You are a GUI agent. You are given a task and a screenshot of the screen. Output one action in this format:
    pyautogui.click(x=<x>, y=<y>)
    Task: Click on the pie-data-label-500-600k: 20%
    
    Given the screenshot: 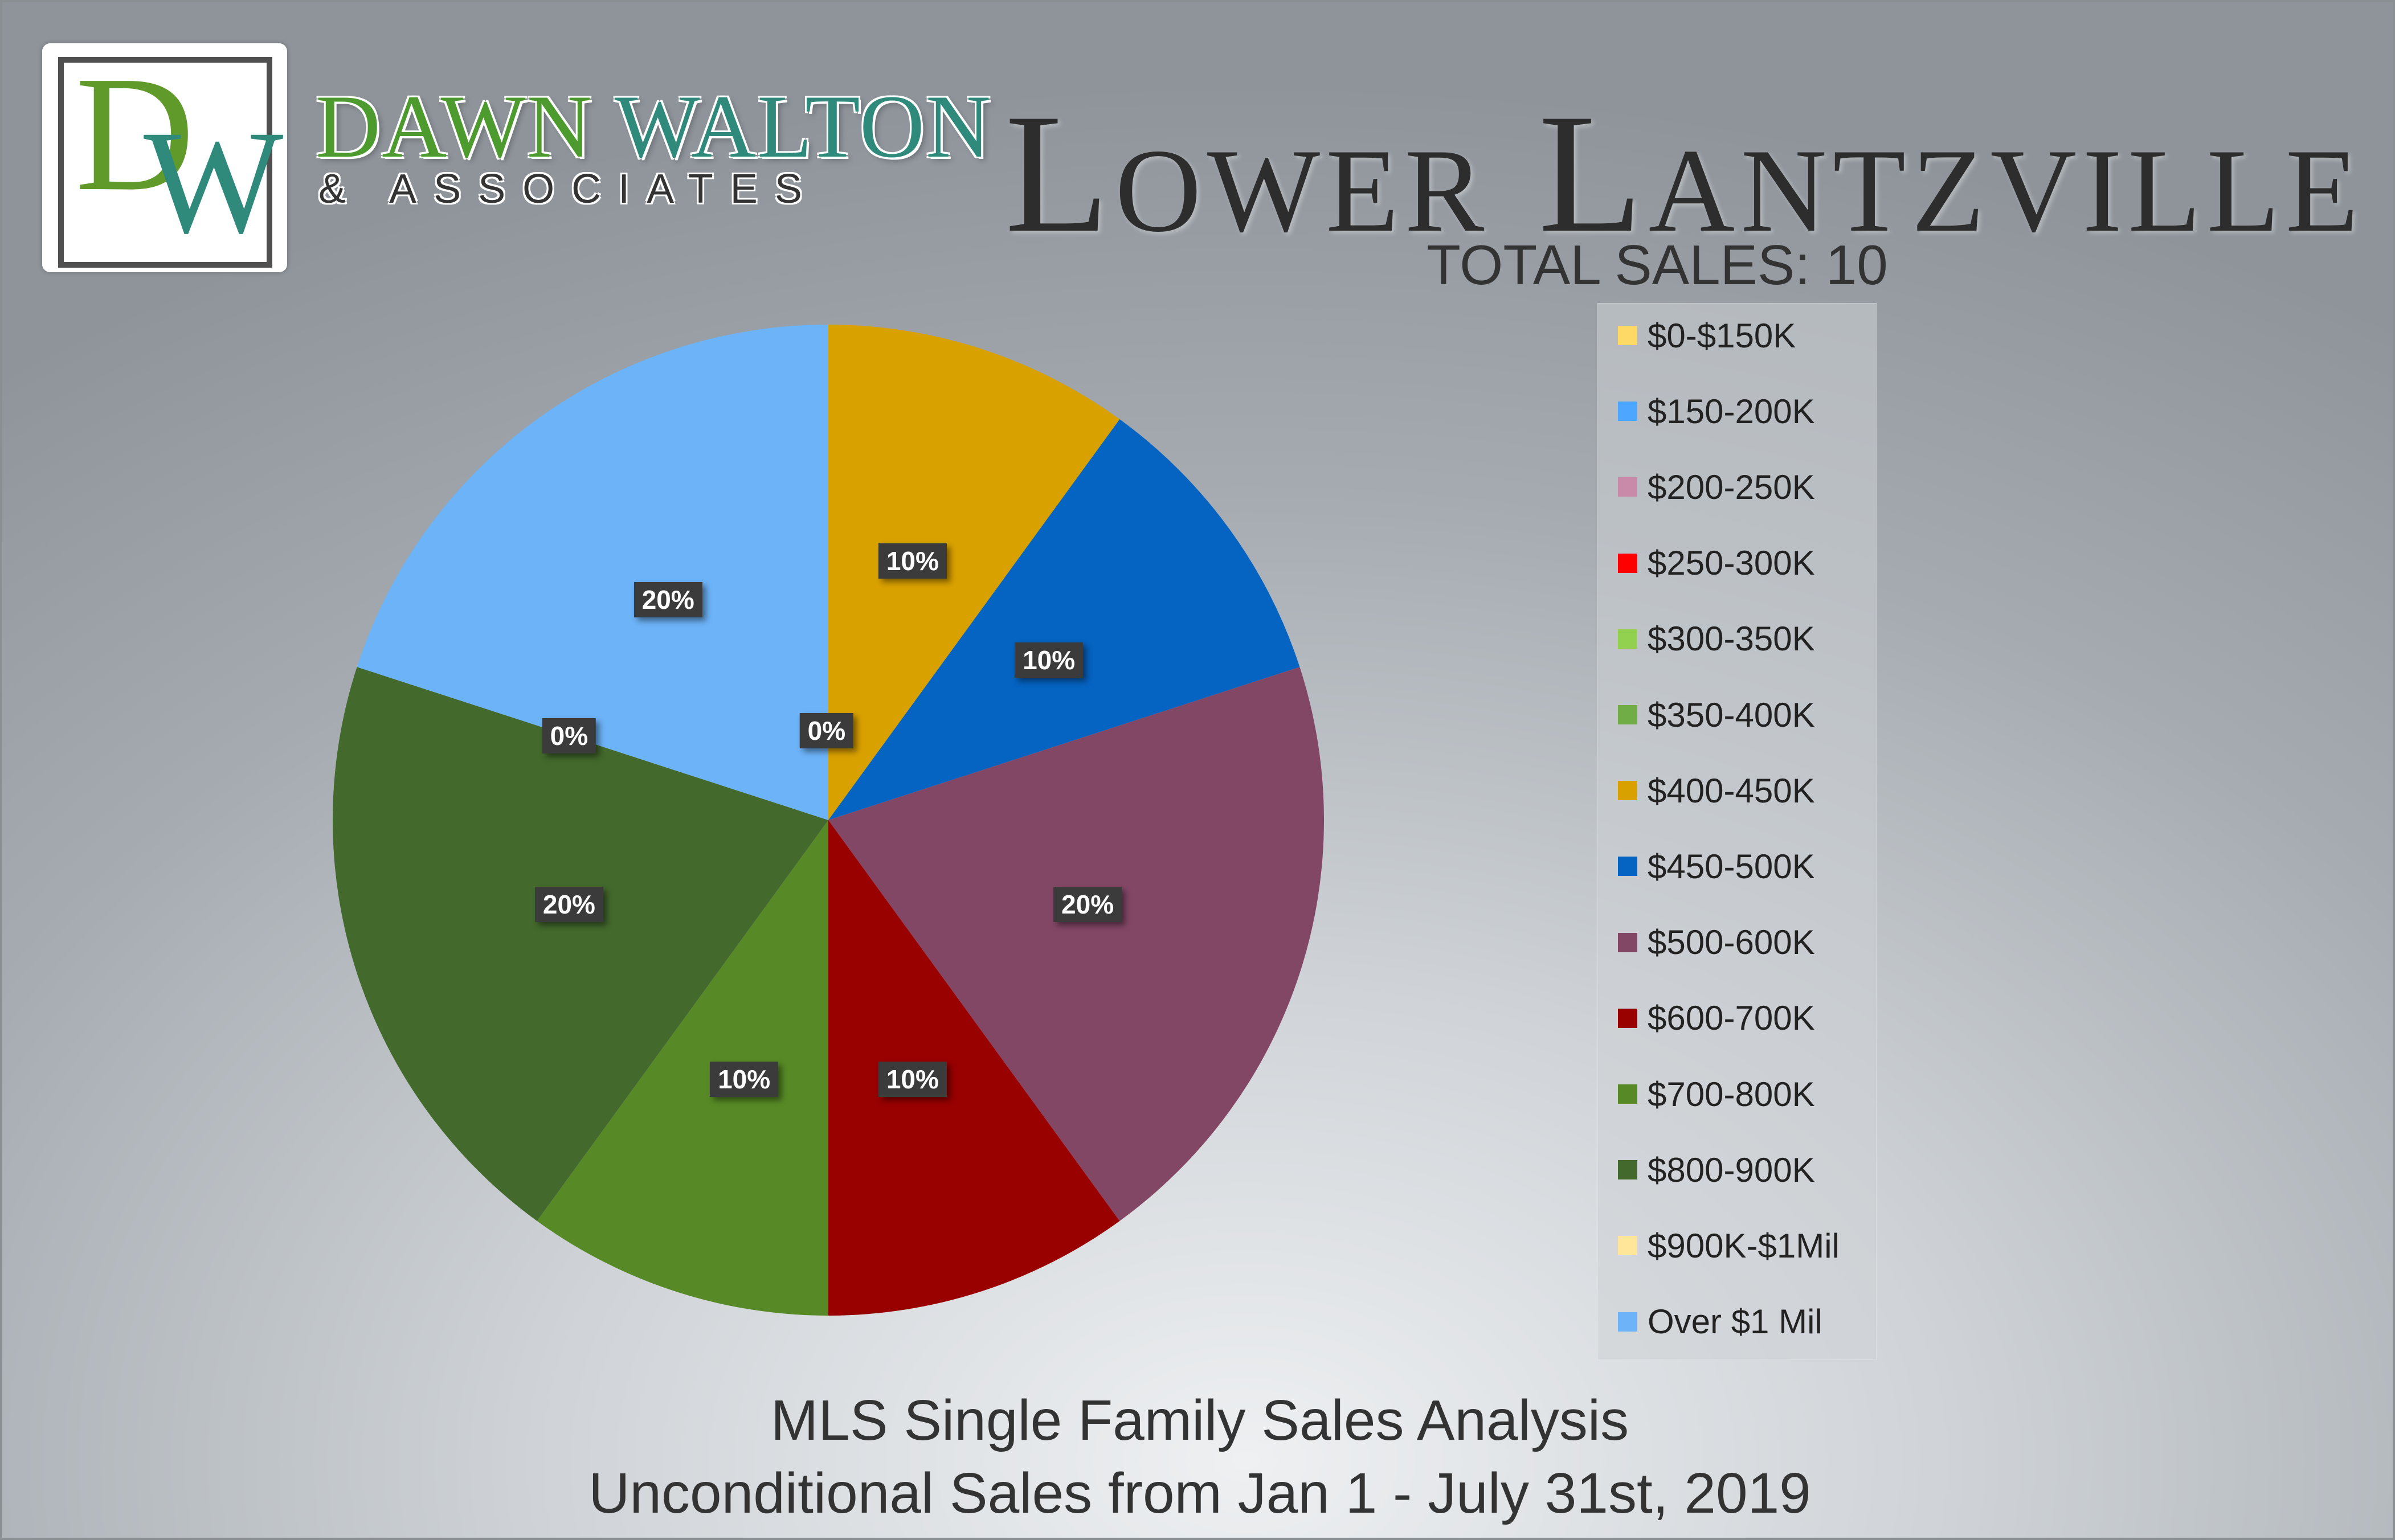 What is the action you would take?
    pyautogui.click(x=1087, y=904)
    